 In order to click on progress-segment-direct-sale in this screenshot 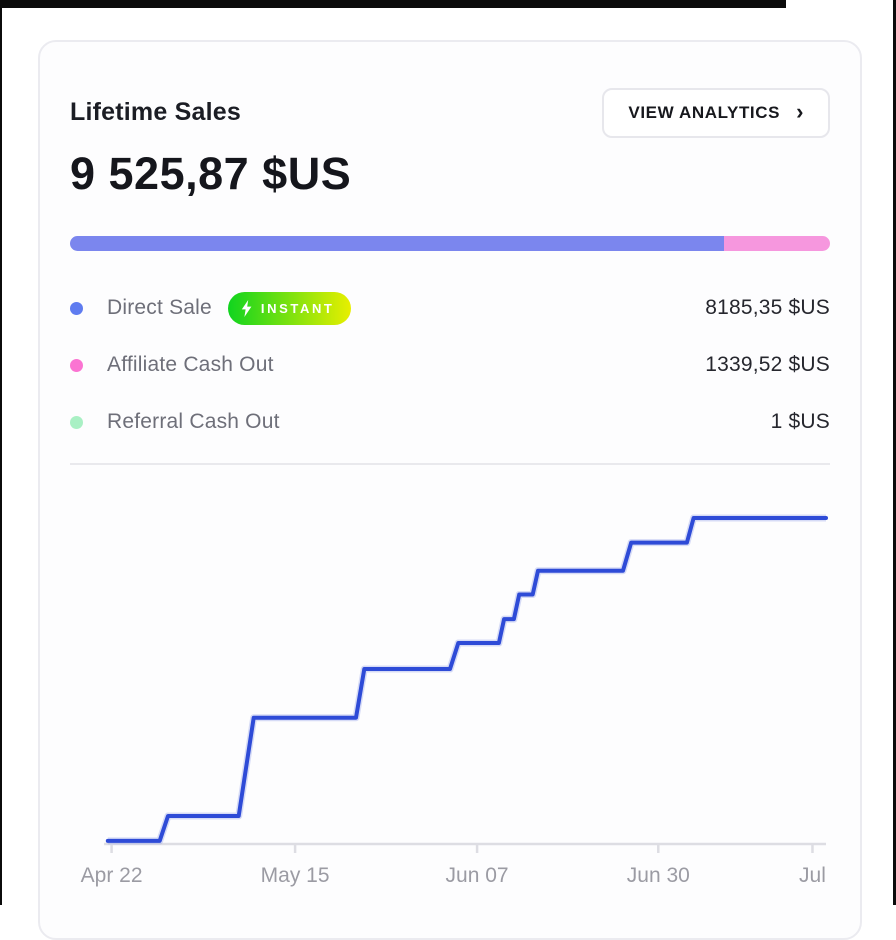, I will do `click(397, 243)`.